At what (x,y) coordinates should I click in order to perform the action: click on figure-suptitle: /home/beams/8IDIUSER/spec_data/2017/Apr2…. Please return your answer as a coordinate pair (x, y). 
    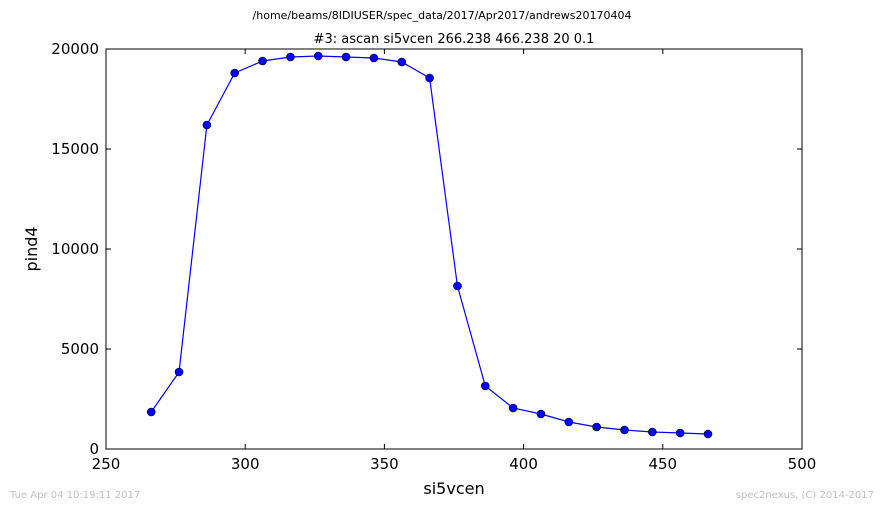
    Looking at the image, I should click on (442, 15).